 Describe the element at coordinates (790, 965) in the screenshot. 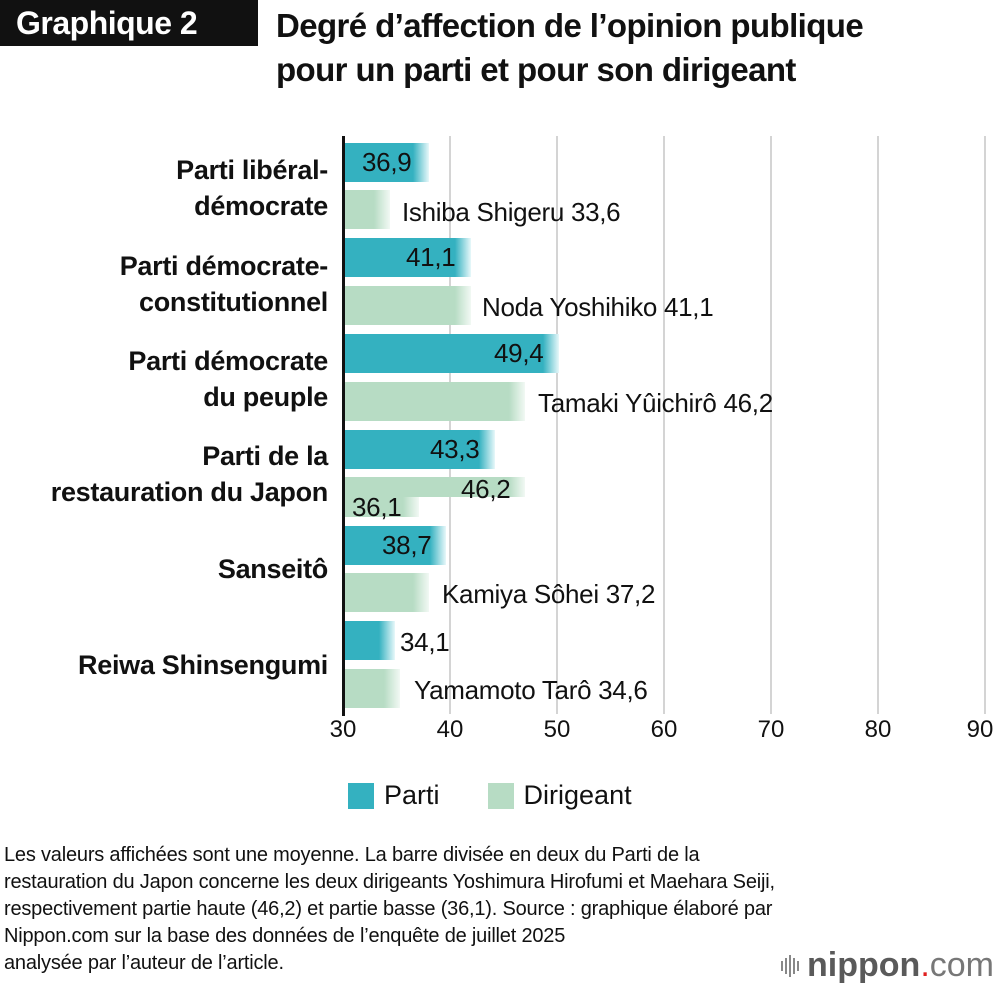

I see `soundwave-icon` at that location.